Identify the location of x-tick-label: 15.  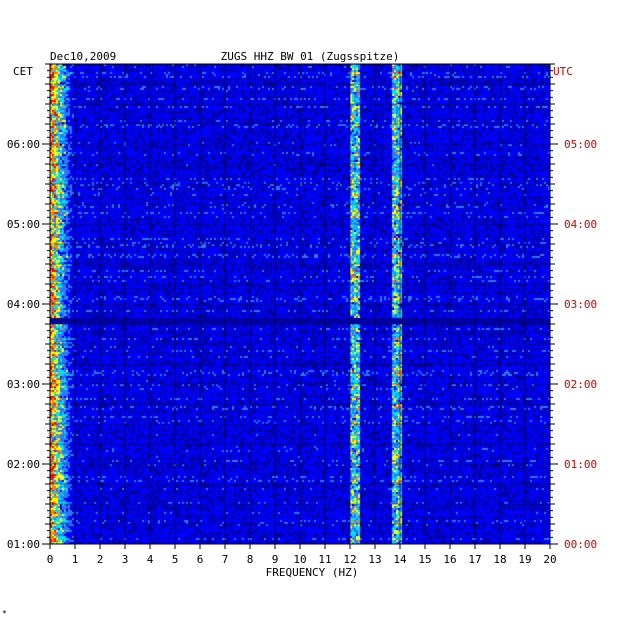
(424, 559).